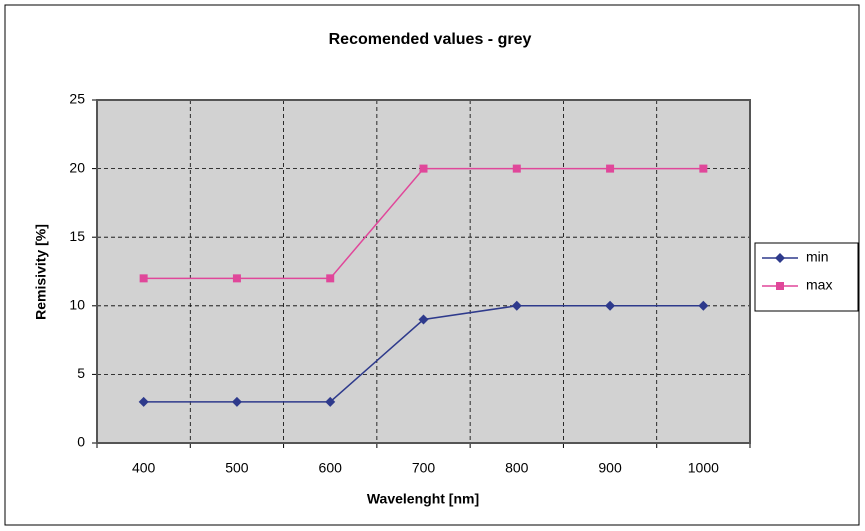 The width and height of the screenshot is (865, 531). What do you see at coordinates (81, 442) in the screenshot?
I see `y-tick-label: 0` at bounding box center [81, 442].